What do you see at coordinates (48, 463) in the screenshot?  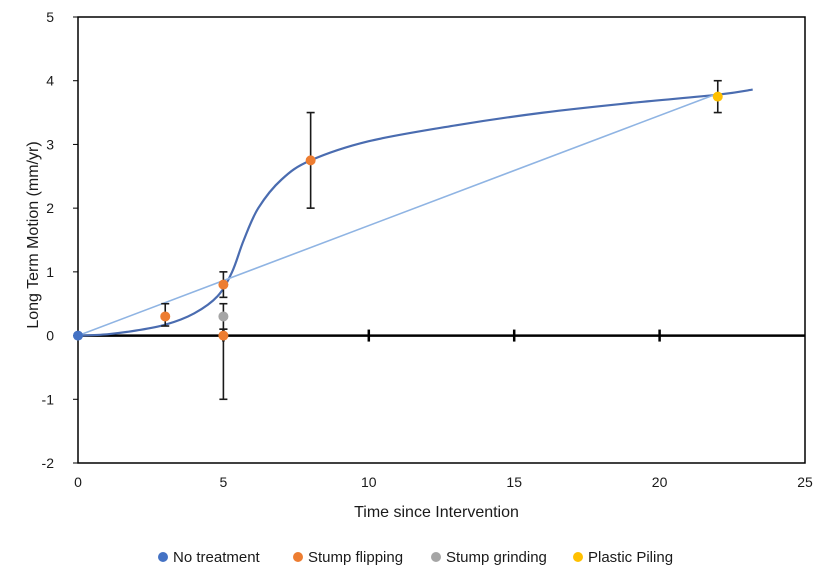 I see `y-tick-label: -2` at bounding box center [48, 463].